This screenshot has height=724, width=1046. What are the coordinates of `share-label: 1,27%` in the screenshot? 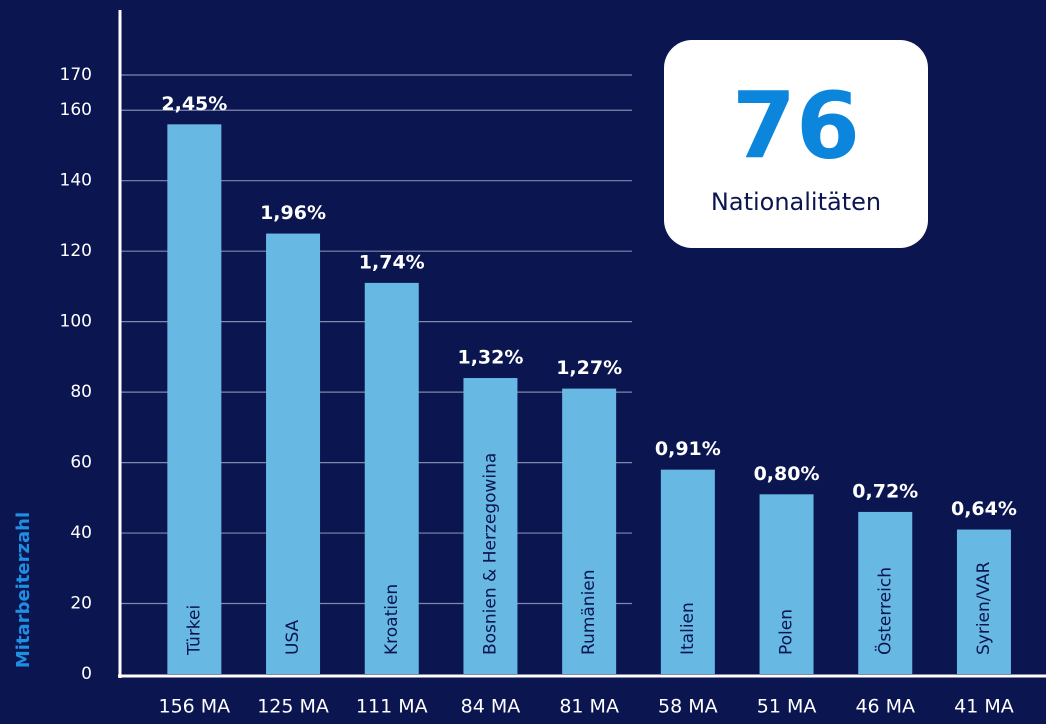 It's located at (589, 368).